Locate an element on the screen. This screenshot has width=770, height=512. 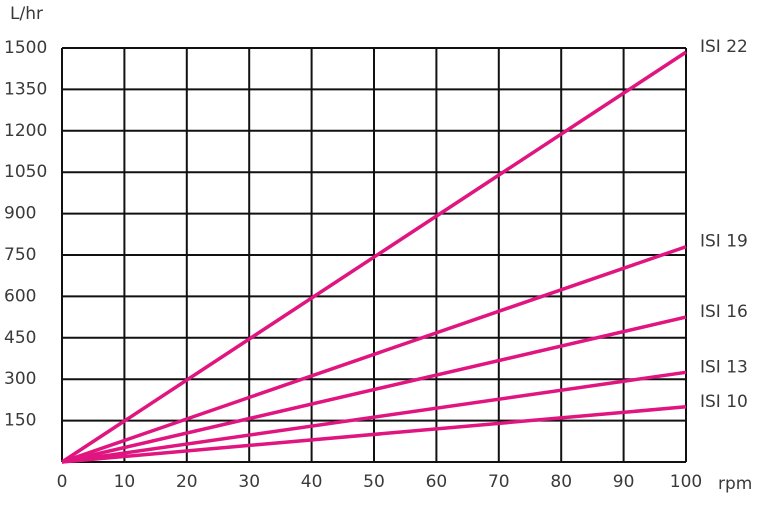
y-axis-label: L/hr is located at coordinates (26, 14).